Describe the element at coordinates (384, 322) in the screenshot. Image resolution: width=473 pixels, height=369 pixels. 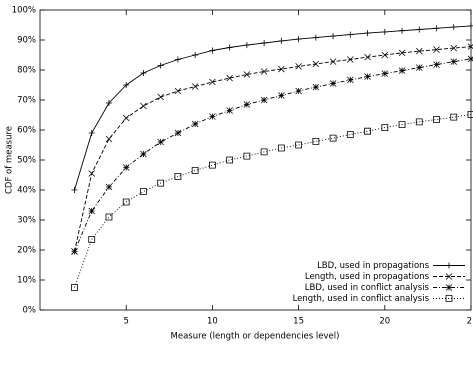
I see `x-tick-label: 20` at that location.